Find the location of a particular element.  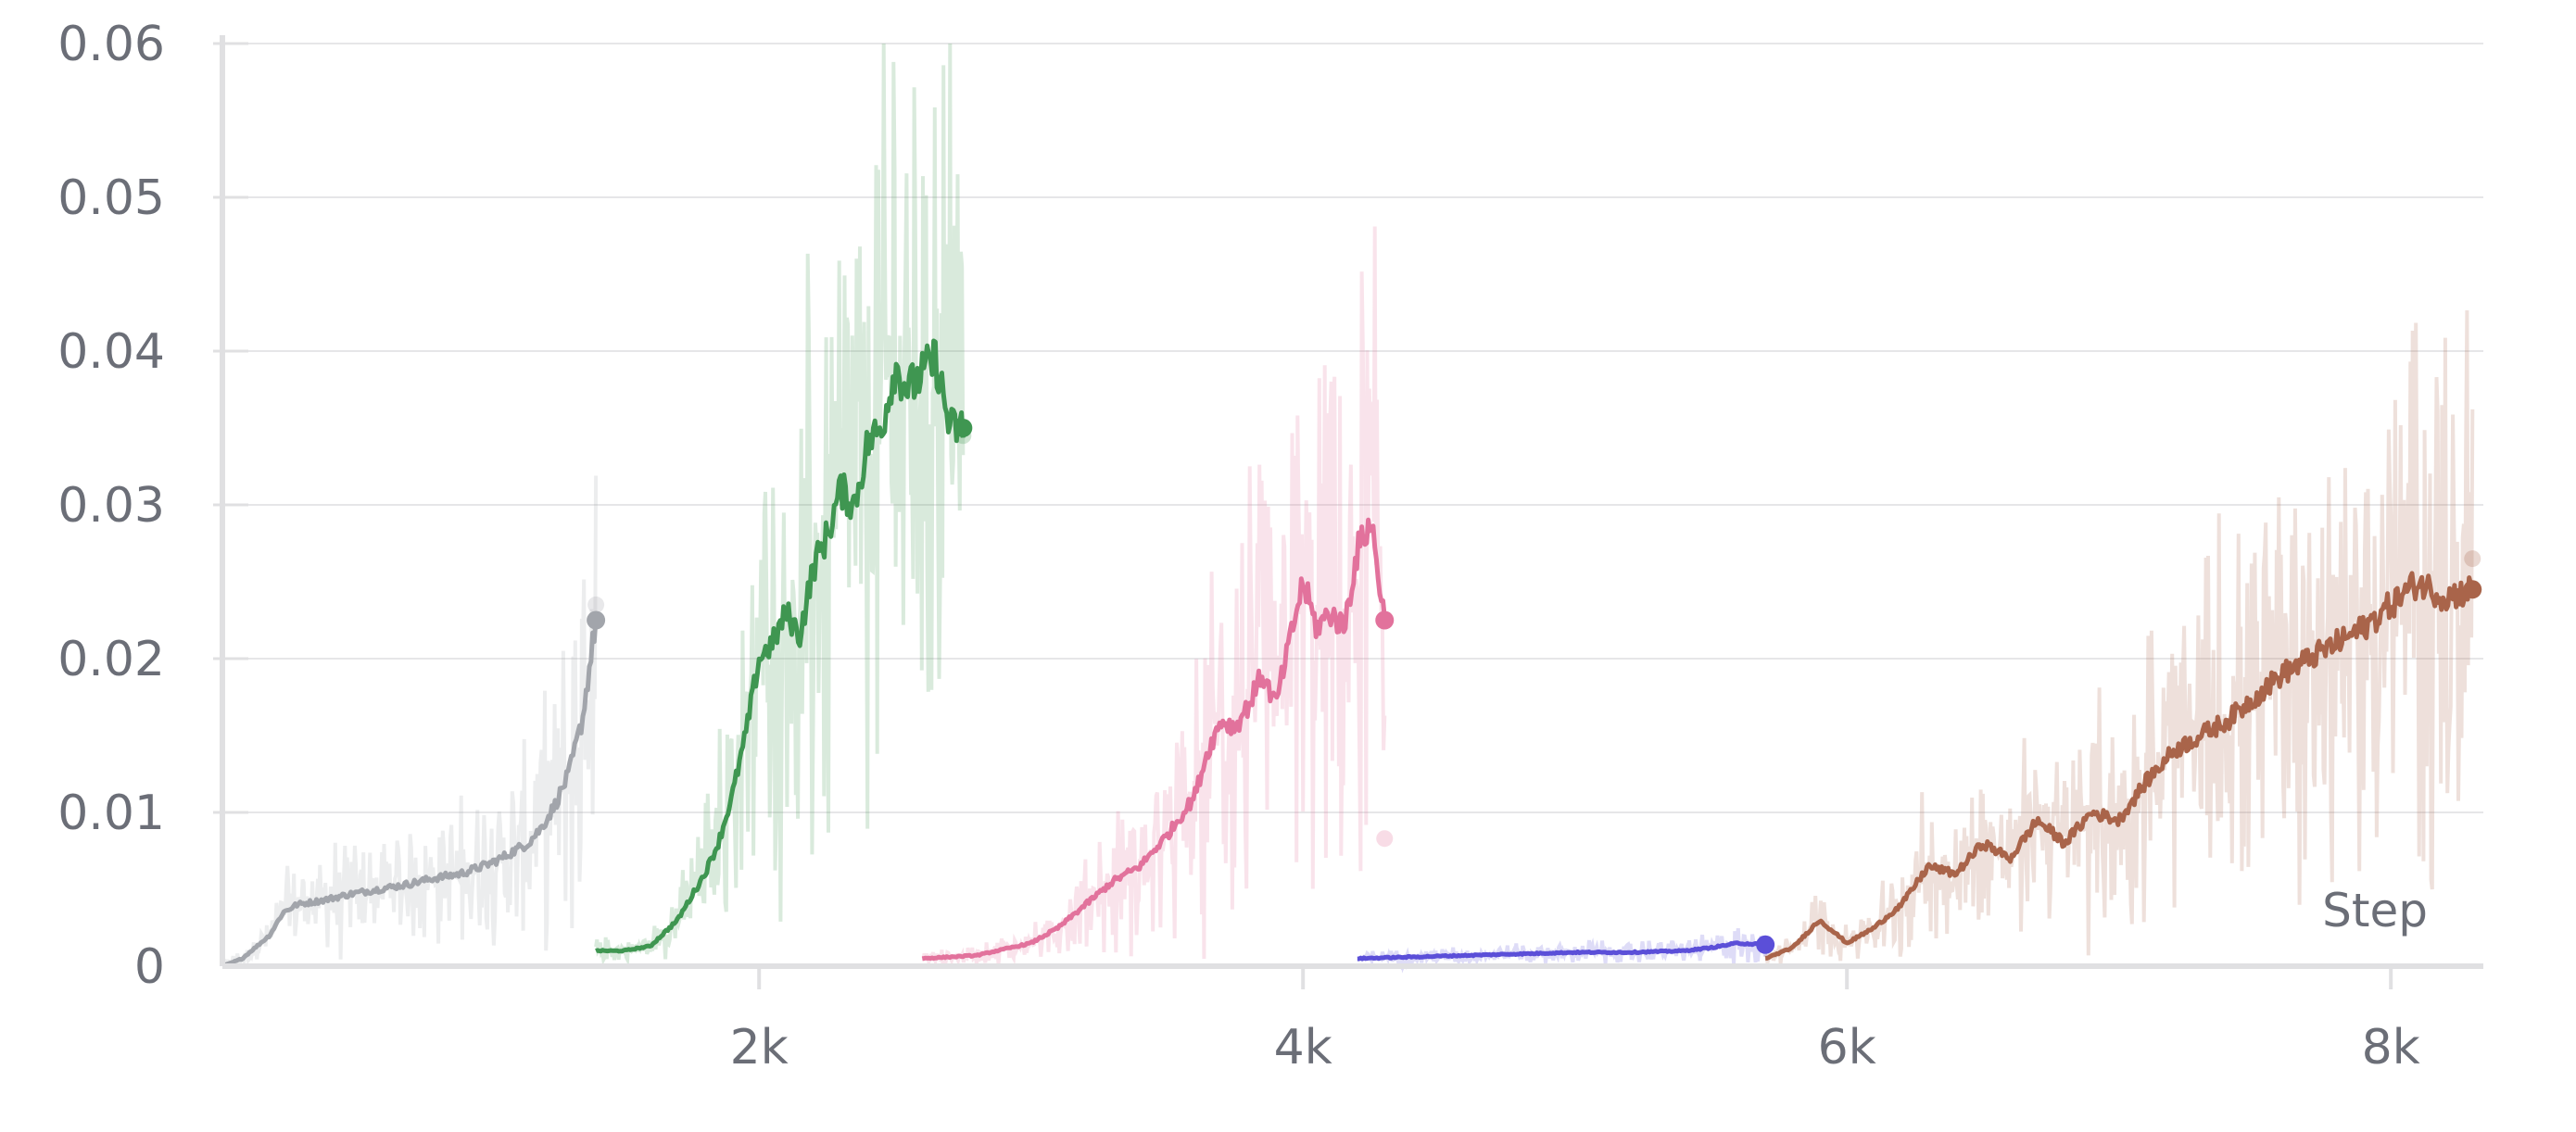

series-0-raw-band is located at coordinates (410, 722).